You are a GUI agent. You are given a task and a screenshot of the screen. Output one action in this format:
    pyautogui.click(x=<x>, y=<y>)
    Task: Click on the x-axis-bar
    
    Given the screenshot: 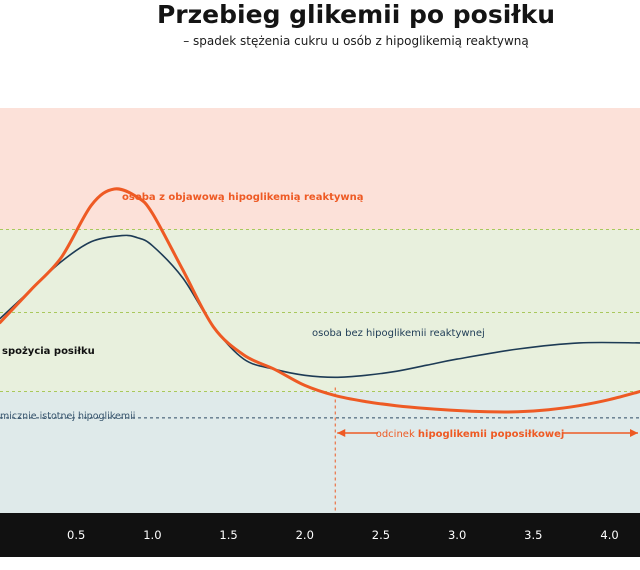 What is the action you would take?
    pyautogui.click(x=320, y=535)
    